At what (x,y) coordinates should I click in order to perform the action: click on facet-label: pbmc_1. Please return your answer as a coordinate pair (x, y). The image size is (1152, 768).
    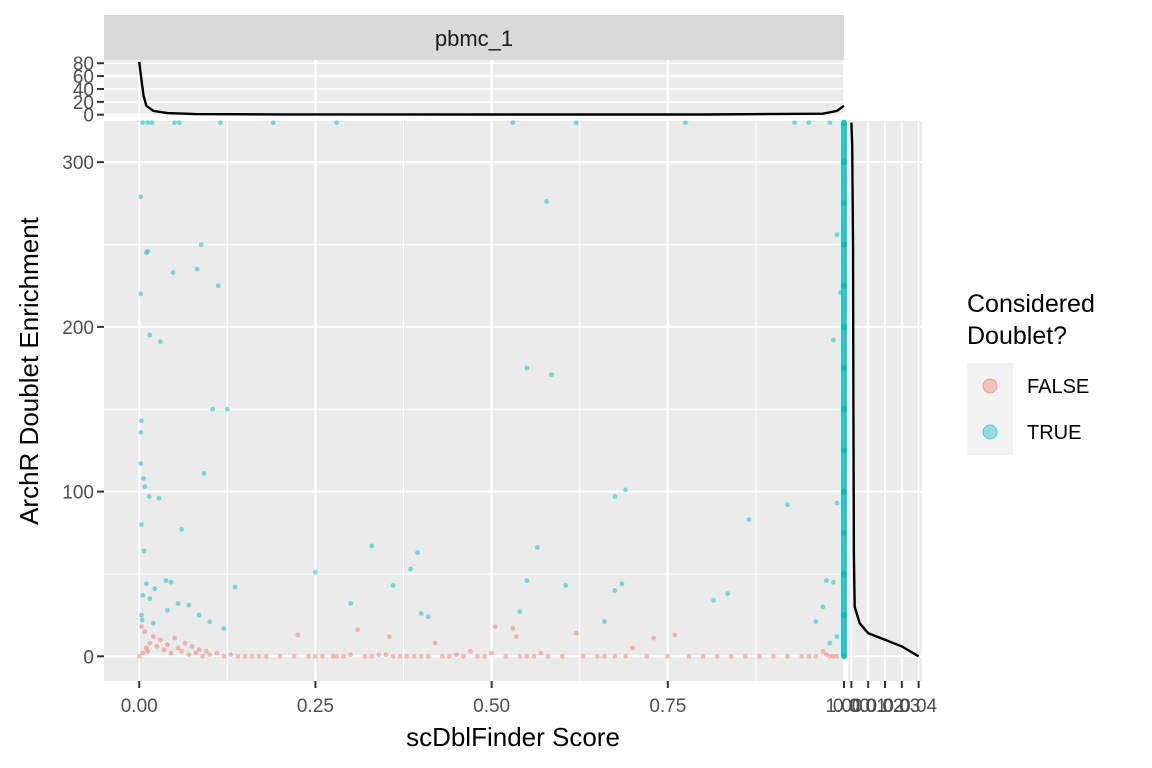
    Looking at the image, I should click on (474, 38).